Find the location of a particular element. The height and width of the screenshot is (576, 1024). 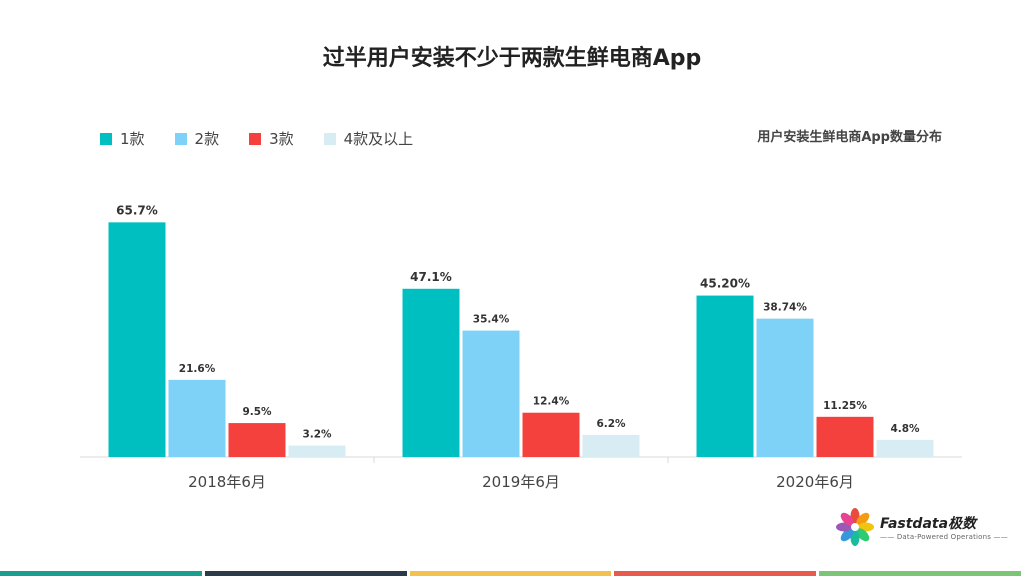

x-tick-label: 2018年6月 is located at coordinates (227, 482).